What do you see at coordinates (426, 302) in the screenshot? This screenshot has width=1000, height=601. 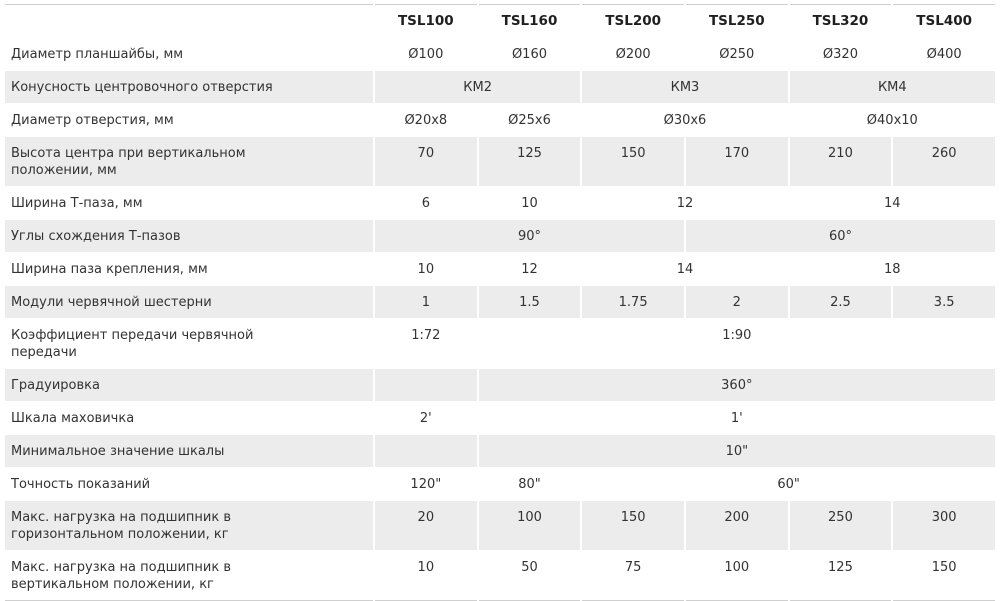 I see `table-cell: 1` at bounding box center [426, 302].